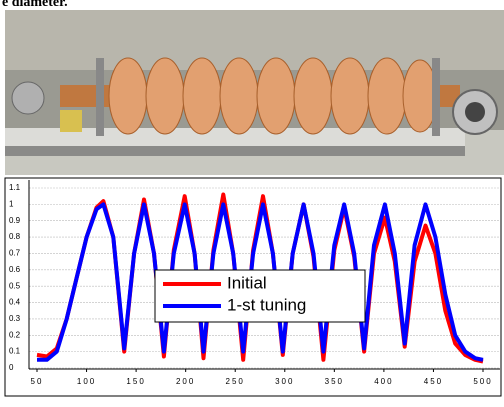  I want to click on legend-label: 1-st tuning, so click(266, 304).